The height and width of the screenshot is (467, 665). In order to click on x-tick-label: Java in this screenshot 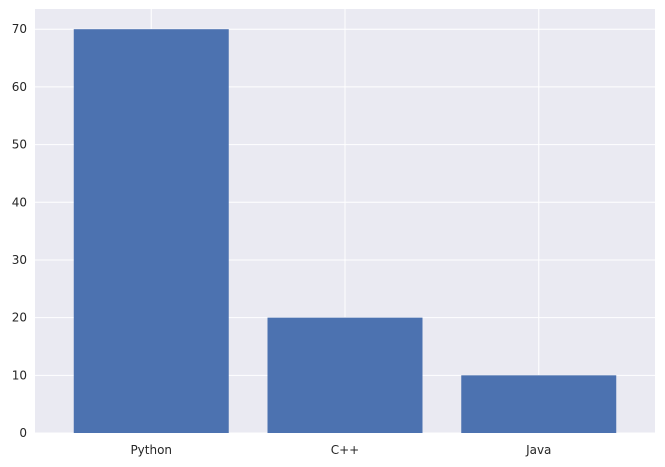, I will do `click(538, 450)`.